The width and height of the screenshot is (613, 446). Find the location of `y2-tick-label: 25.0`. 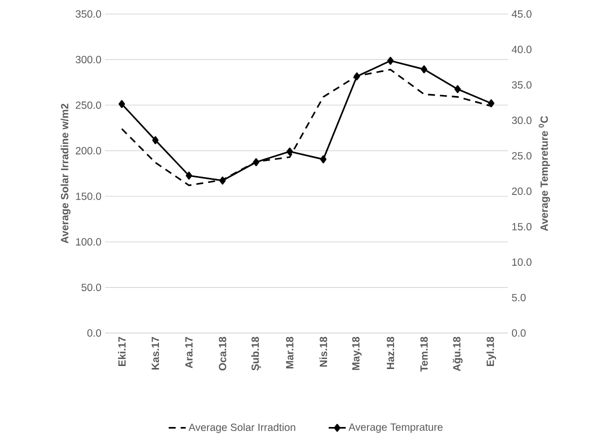

y2-tick-label: 25.0 is located at coordinates (522, 156).